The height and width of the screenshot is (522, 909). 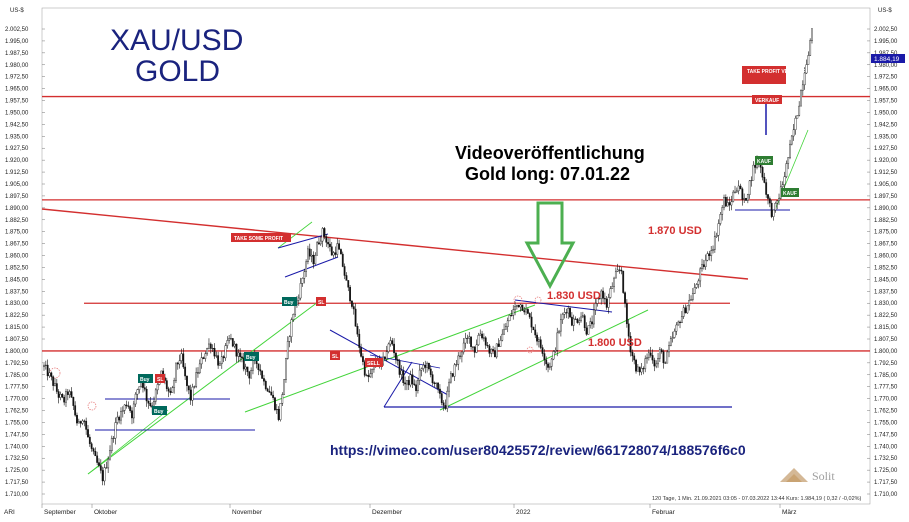 I want to click on circle-marker, so click(x=518, y=300).